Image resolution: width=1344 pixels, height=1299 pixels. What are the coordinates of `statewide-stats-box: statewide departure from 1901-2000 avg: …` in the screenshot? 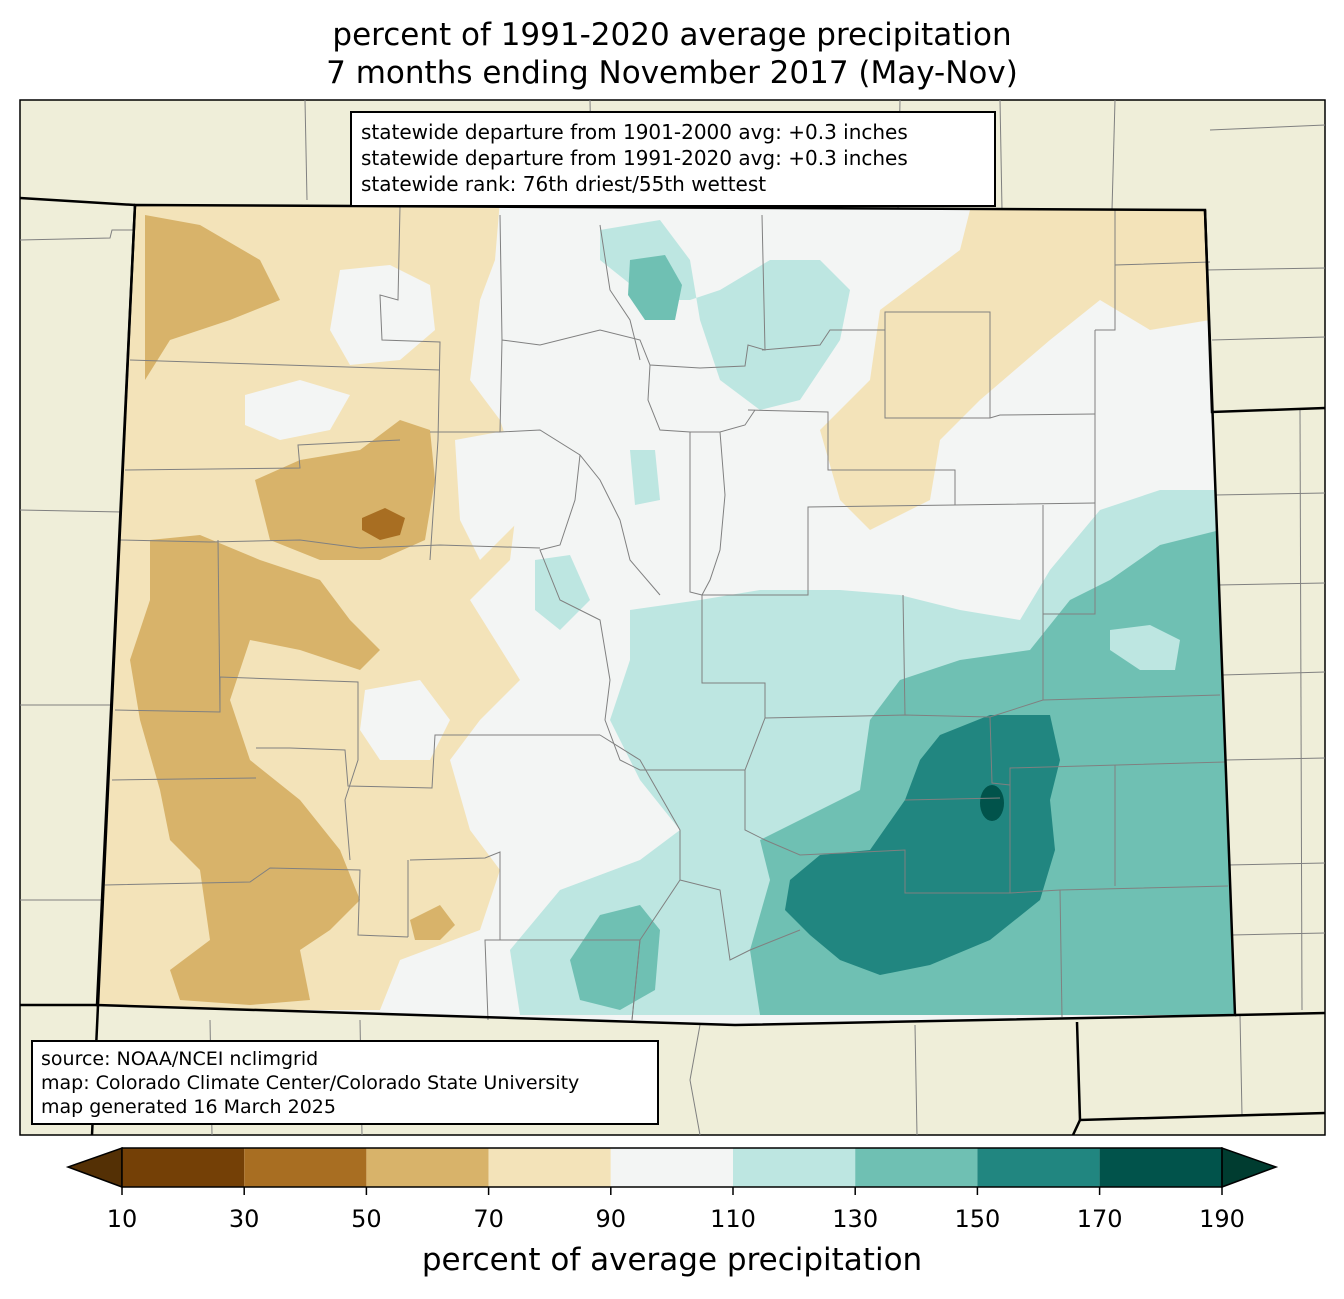 It's located at (673, 159).